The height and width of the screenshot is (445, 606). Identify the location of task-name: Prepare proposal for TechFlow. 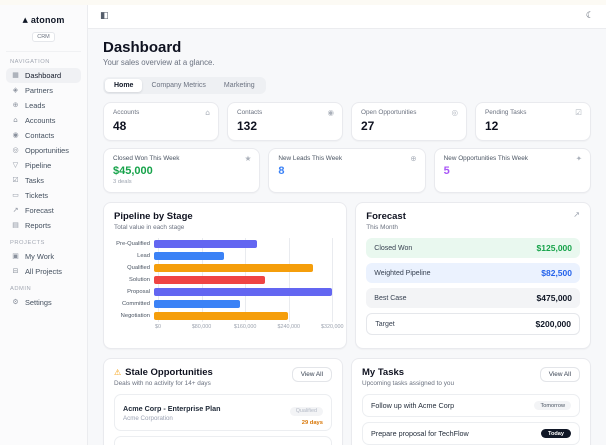
(420, 433).